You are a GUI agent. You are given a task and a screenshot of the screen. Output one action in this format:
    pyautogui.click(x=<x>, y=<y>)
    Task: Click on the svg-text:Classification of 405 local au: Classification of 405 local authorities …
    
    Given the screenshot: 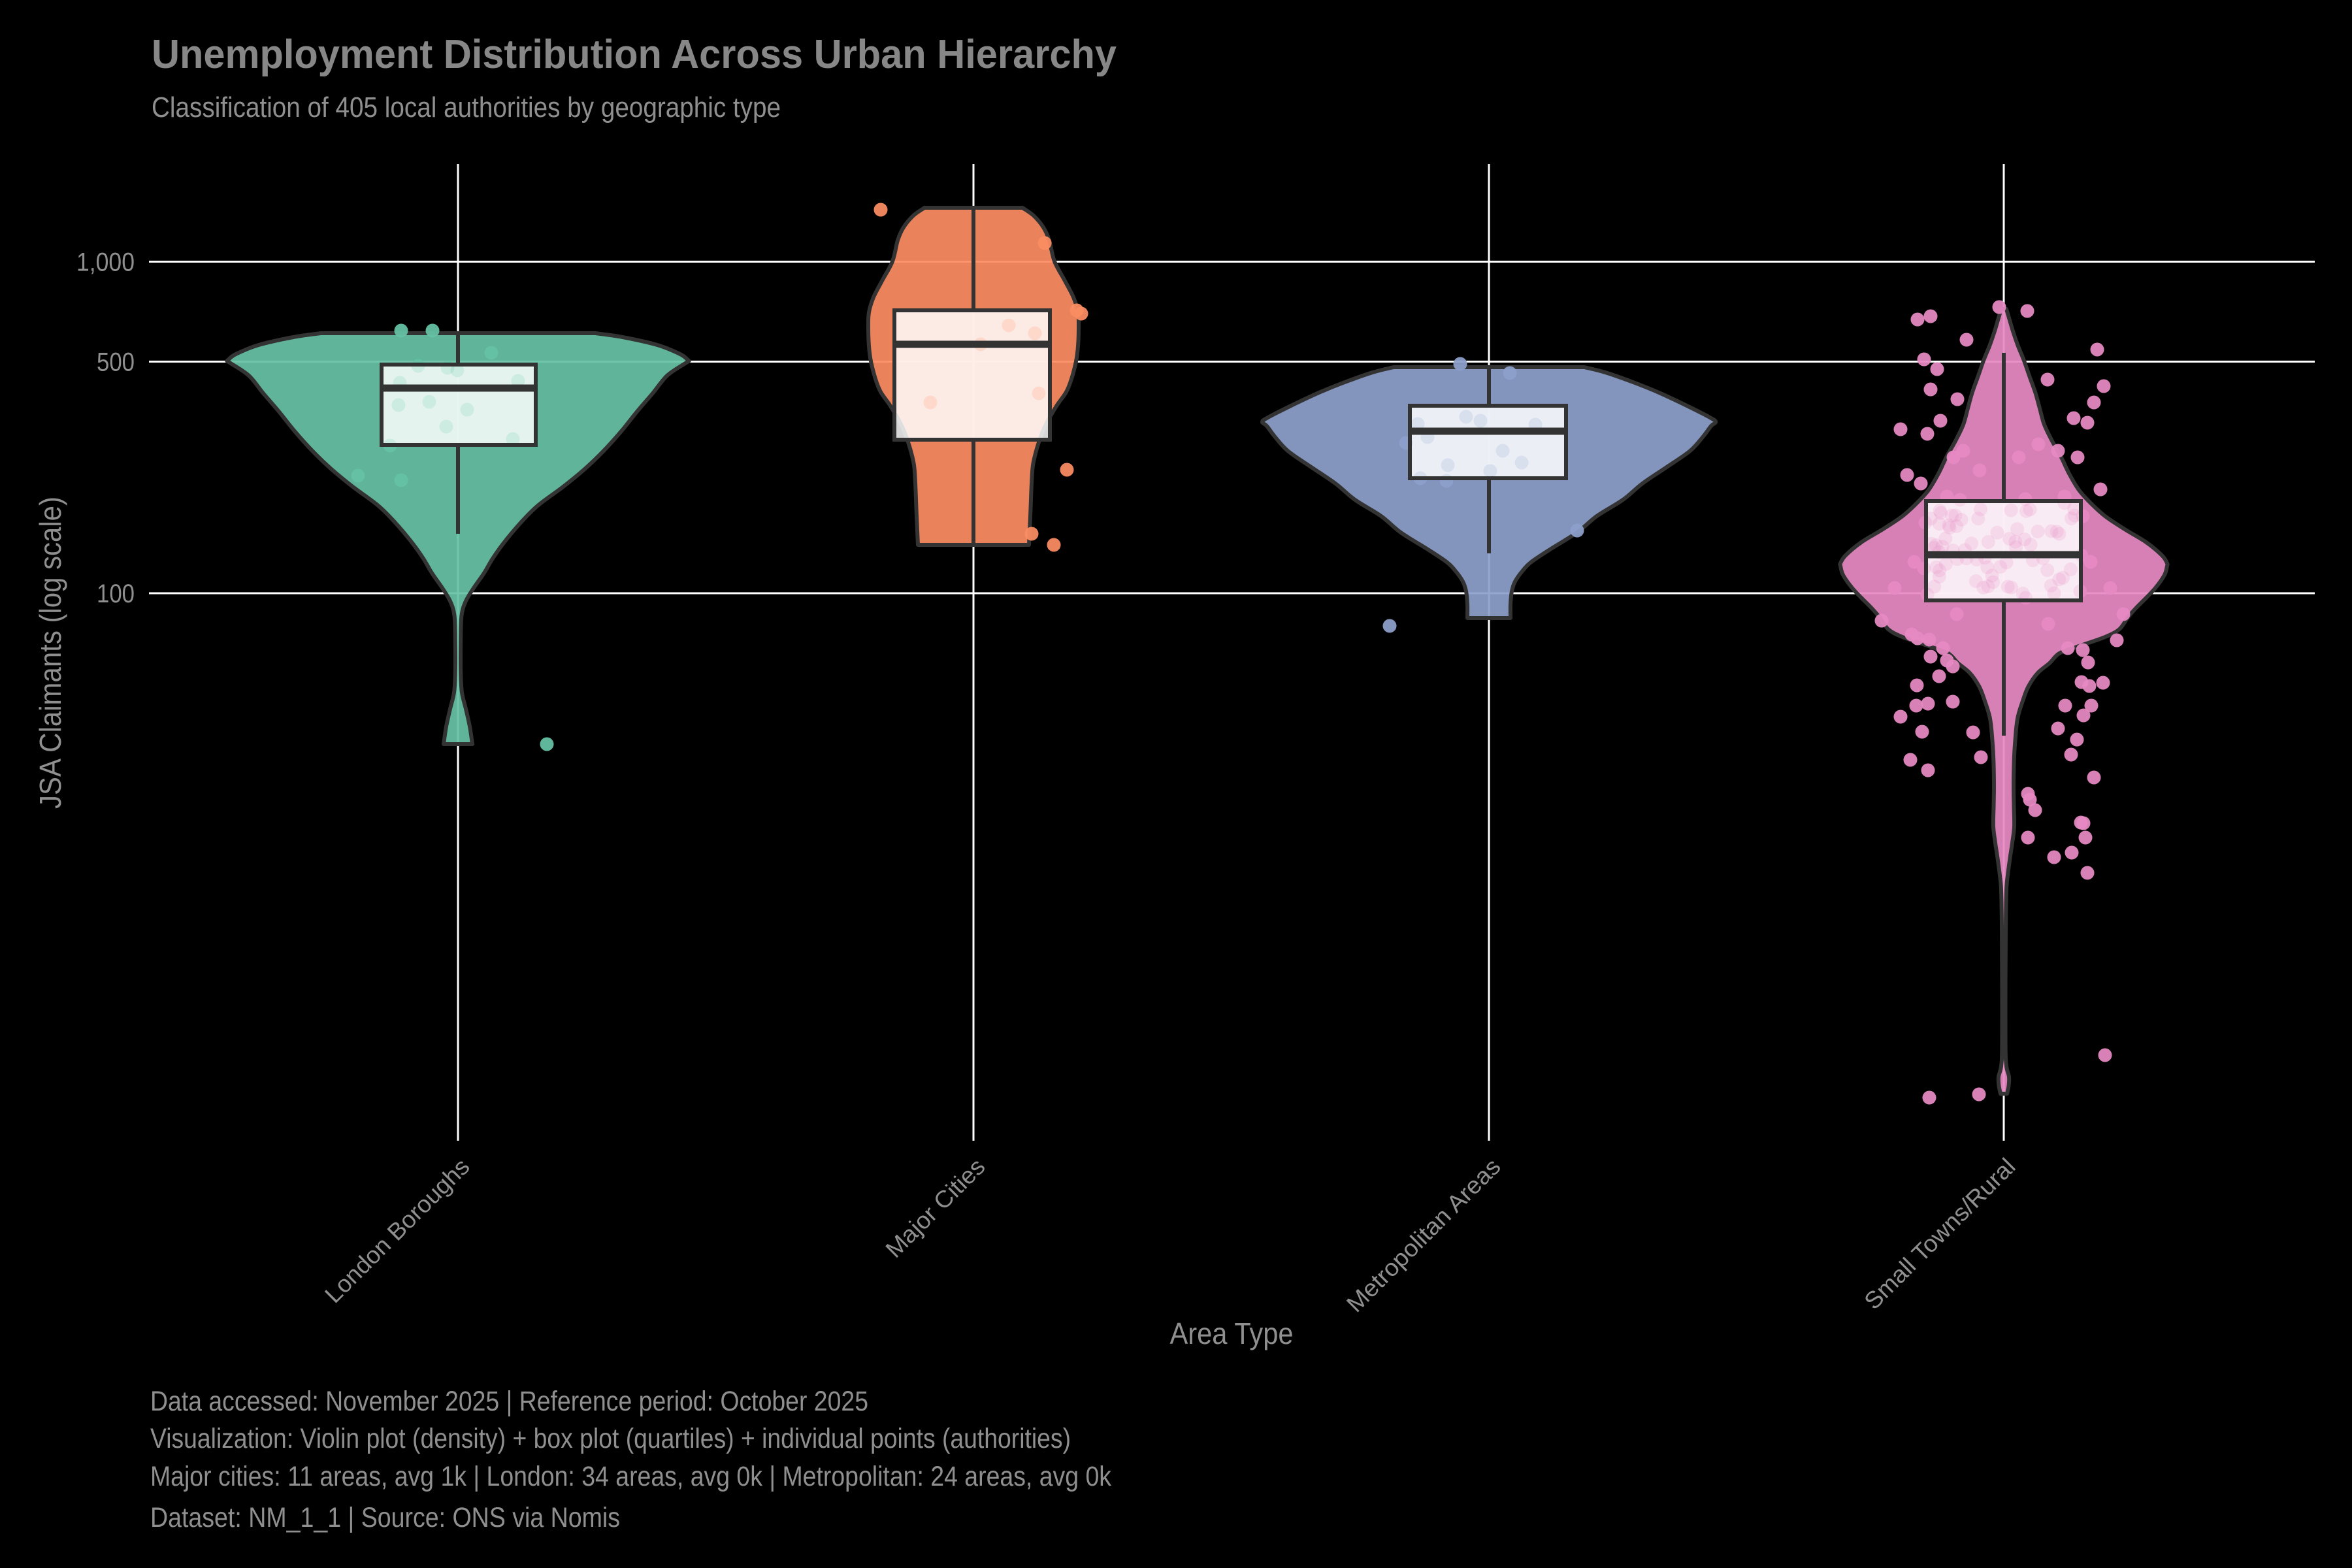 What is the action you would take?
    pyautogui.click(x=466, y=107)
    